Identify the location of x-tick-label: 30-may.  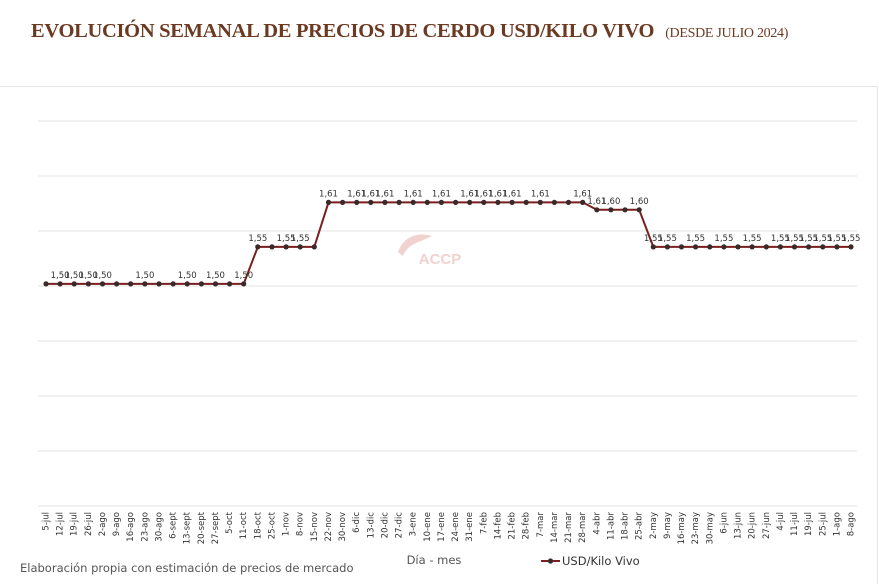
(710, 528).